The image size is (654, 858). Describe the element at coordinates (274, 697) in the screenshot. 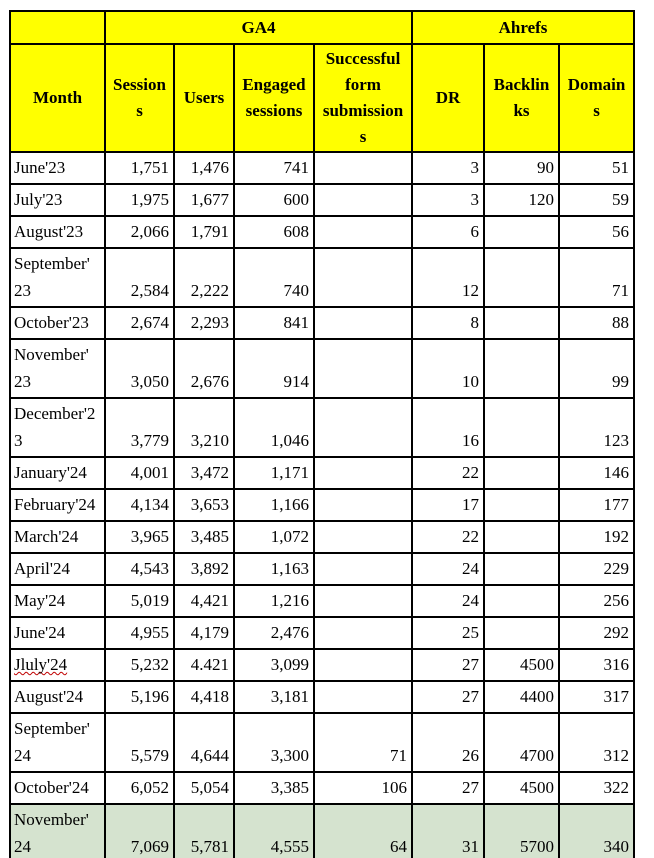

I see `cell-engaged: 3,181` at that location.